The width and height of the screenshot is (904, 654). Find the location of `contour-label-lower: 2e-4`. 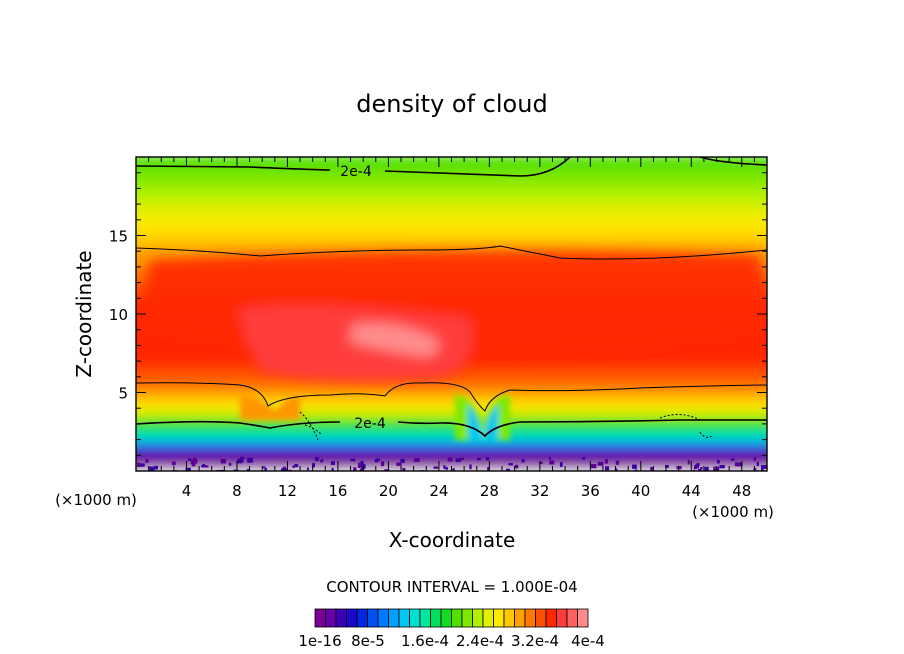

contour-label-lower: 2e-4 is located at coordinates (370, 424).